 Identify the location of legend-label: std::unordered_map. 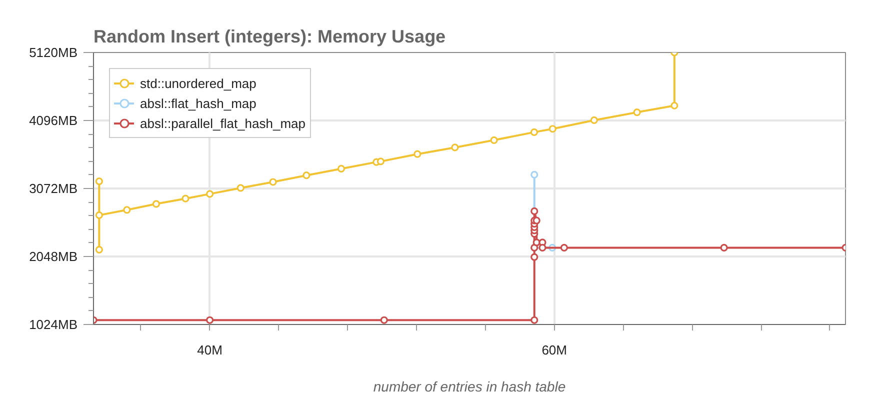
(198, 83).